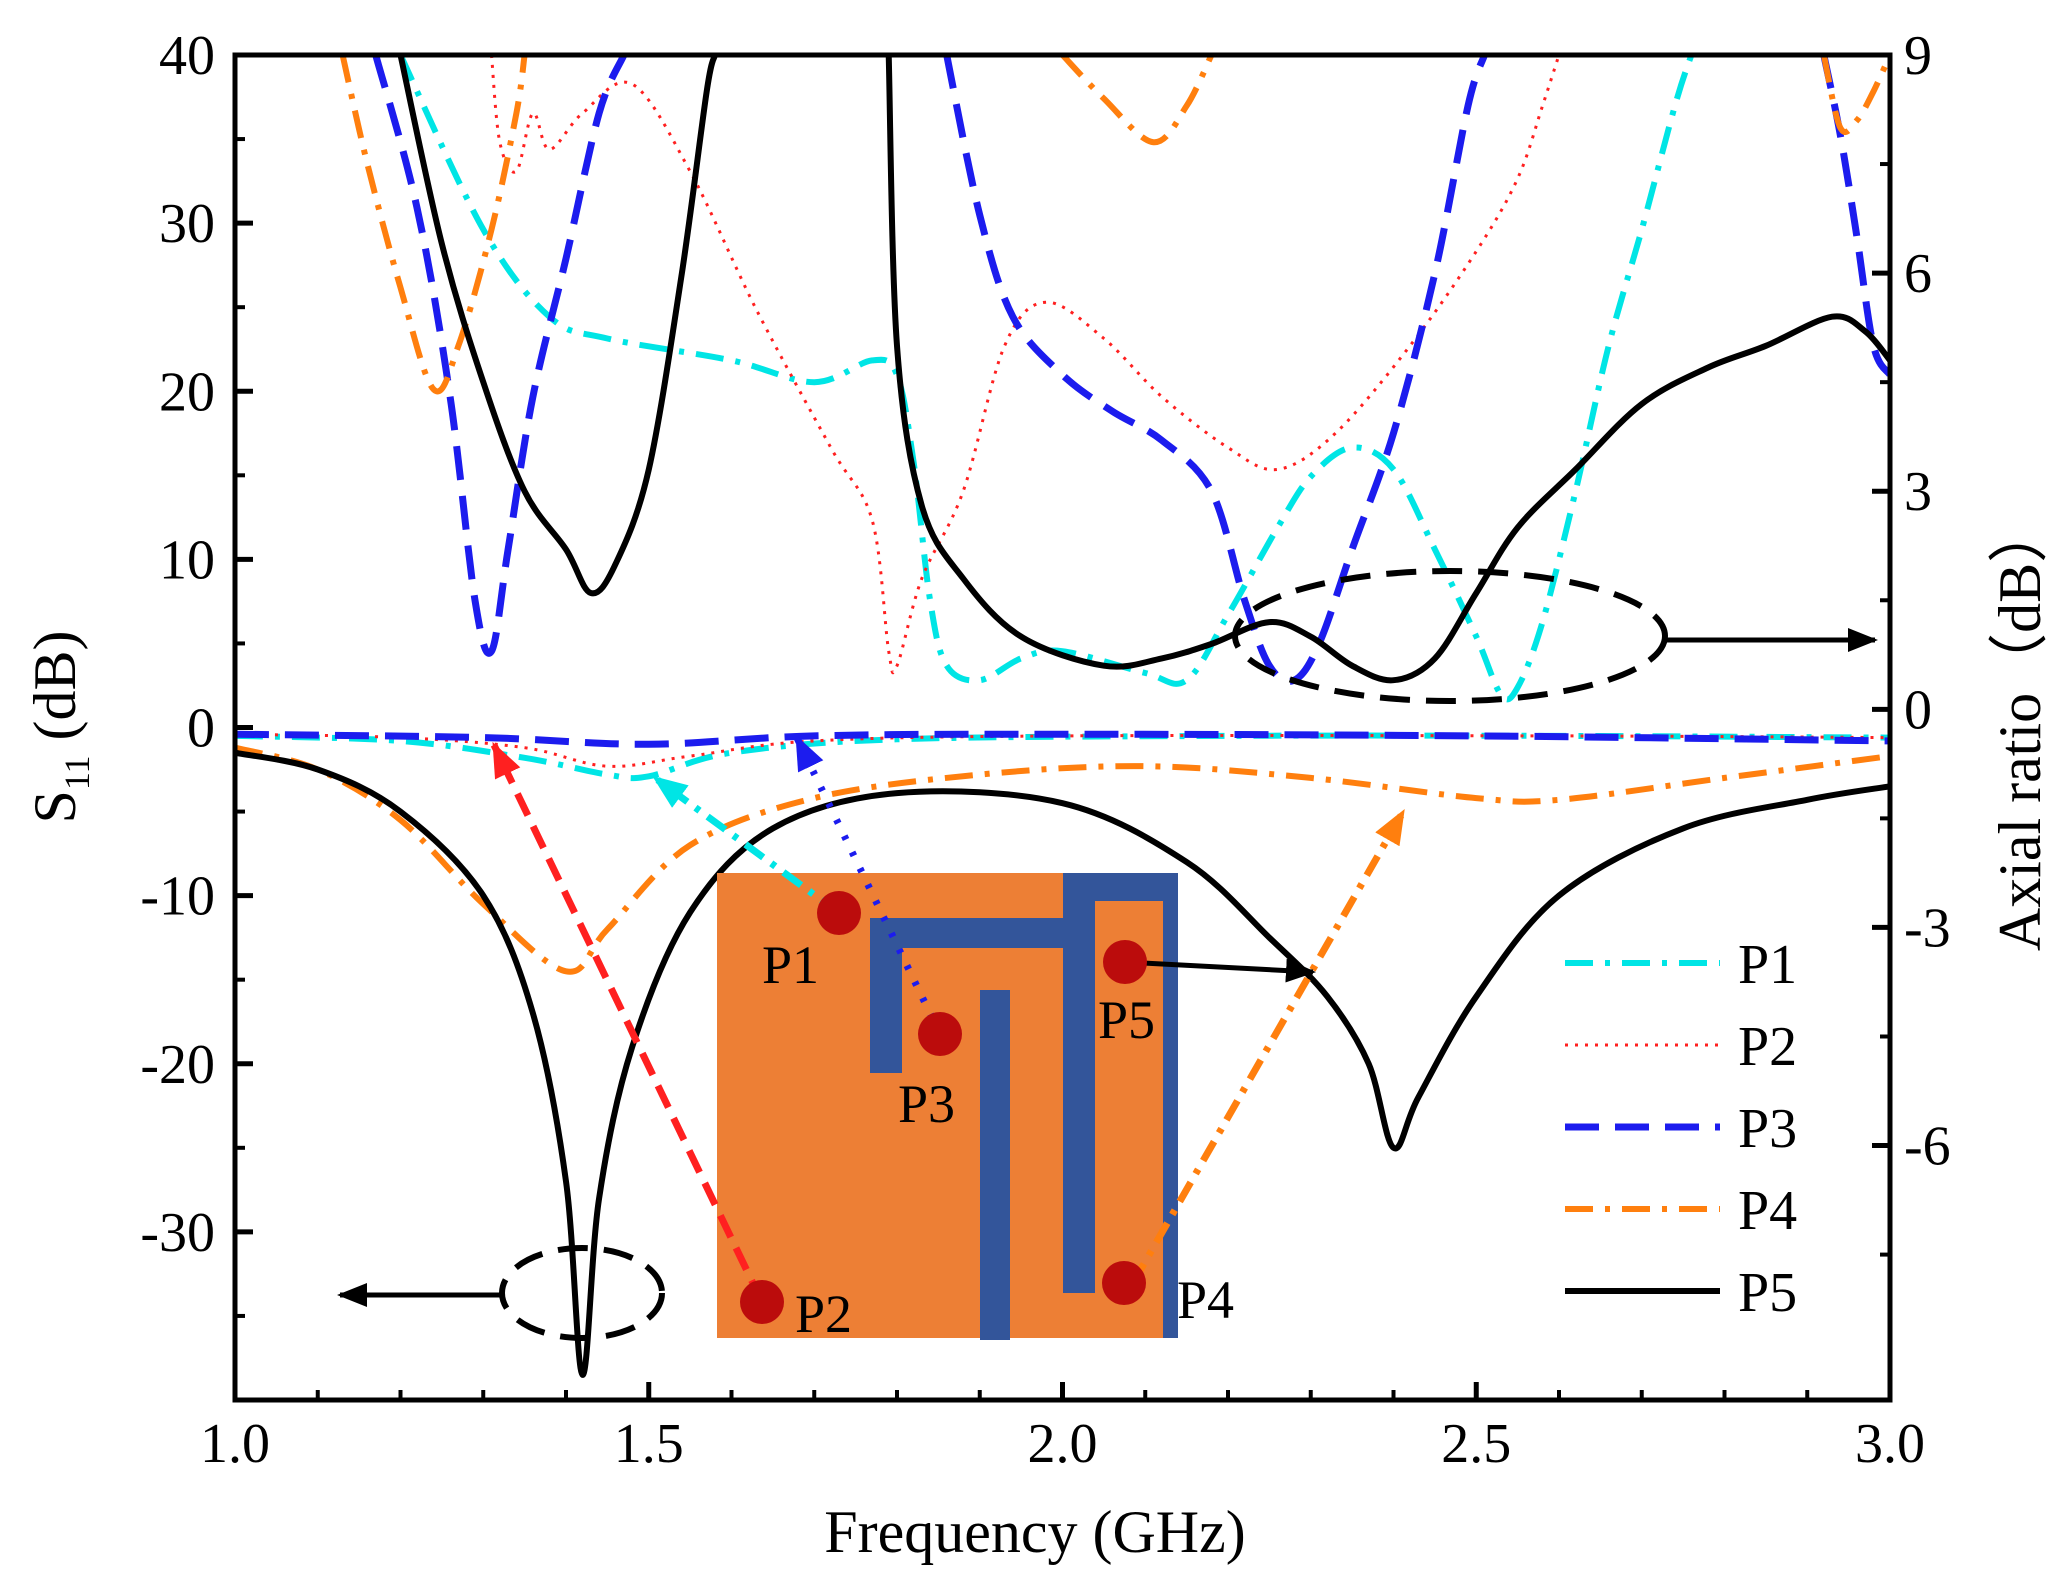  I want to click on left-axis-indicator-ellipse, so click(582, 1293).